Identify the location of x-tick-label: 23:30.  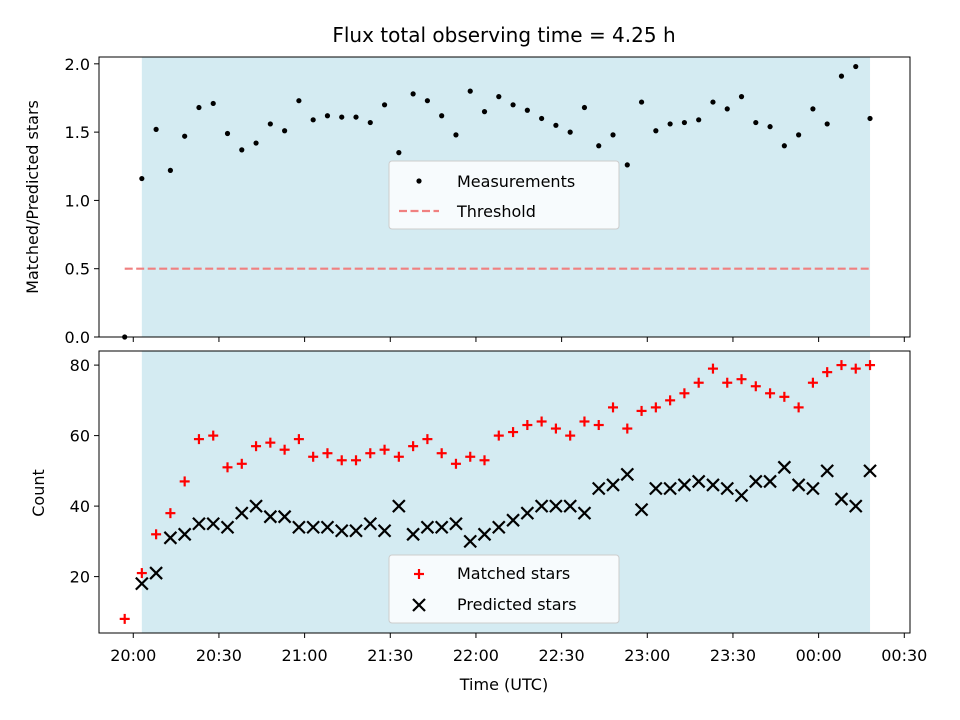
(733, 655).